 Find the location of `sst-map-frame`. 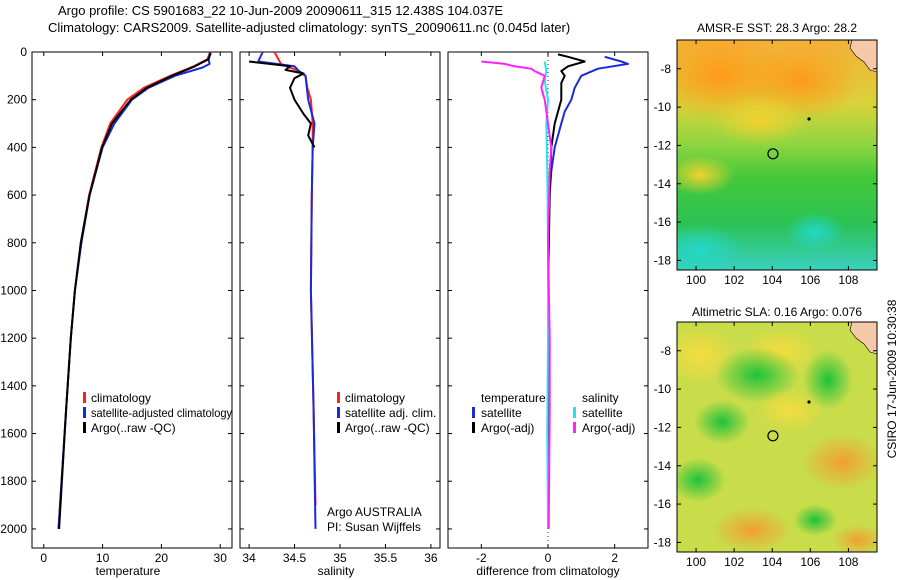

sst-map-frame is located at coordinates (777, 155).